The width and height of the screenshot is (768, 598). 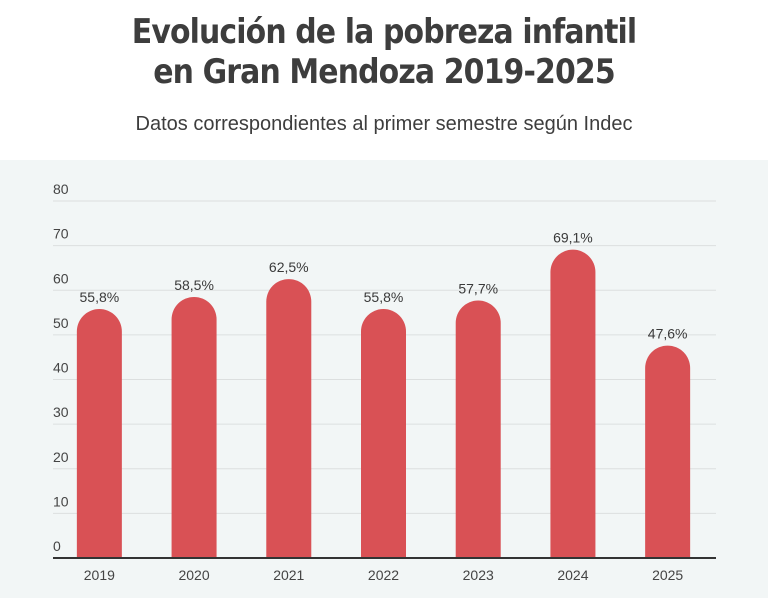 What do you see at coordinates (61, 323) in the screenshot?
I see `y-tick-label: 50` at bounding box center [61, 323].